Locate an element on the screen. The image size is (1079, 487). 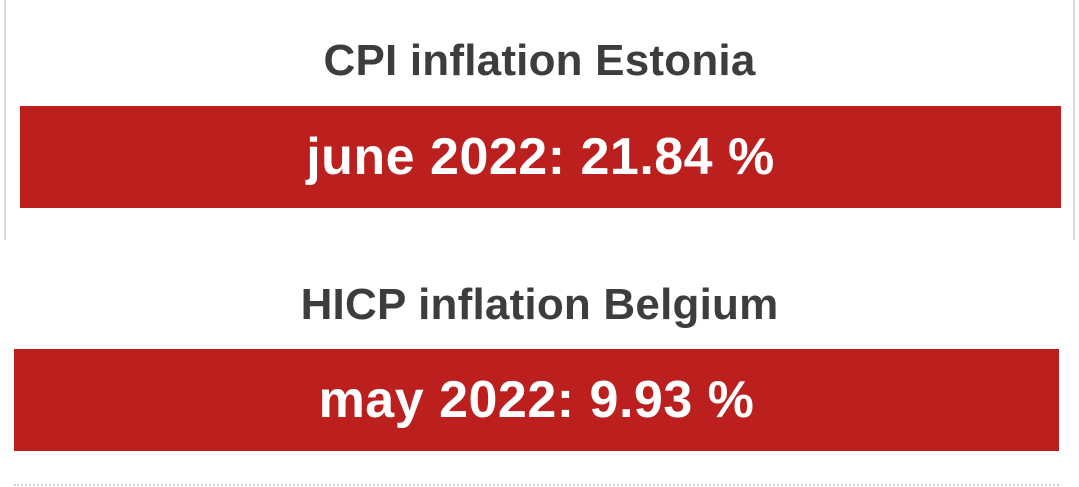
dotted-divider is located at coordinates (536, 485).